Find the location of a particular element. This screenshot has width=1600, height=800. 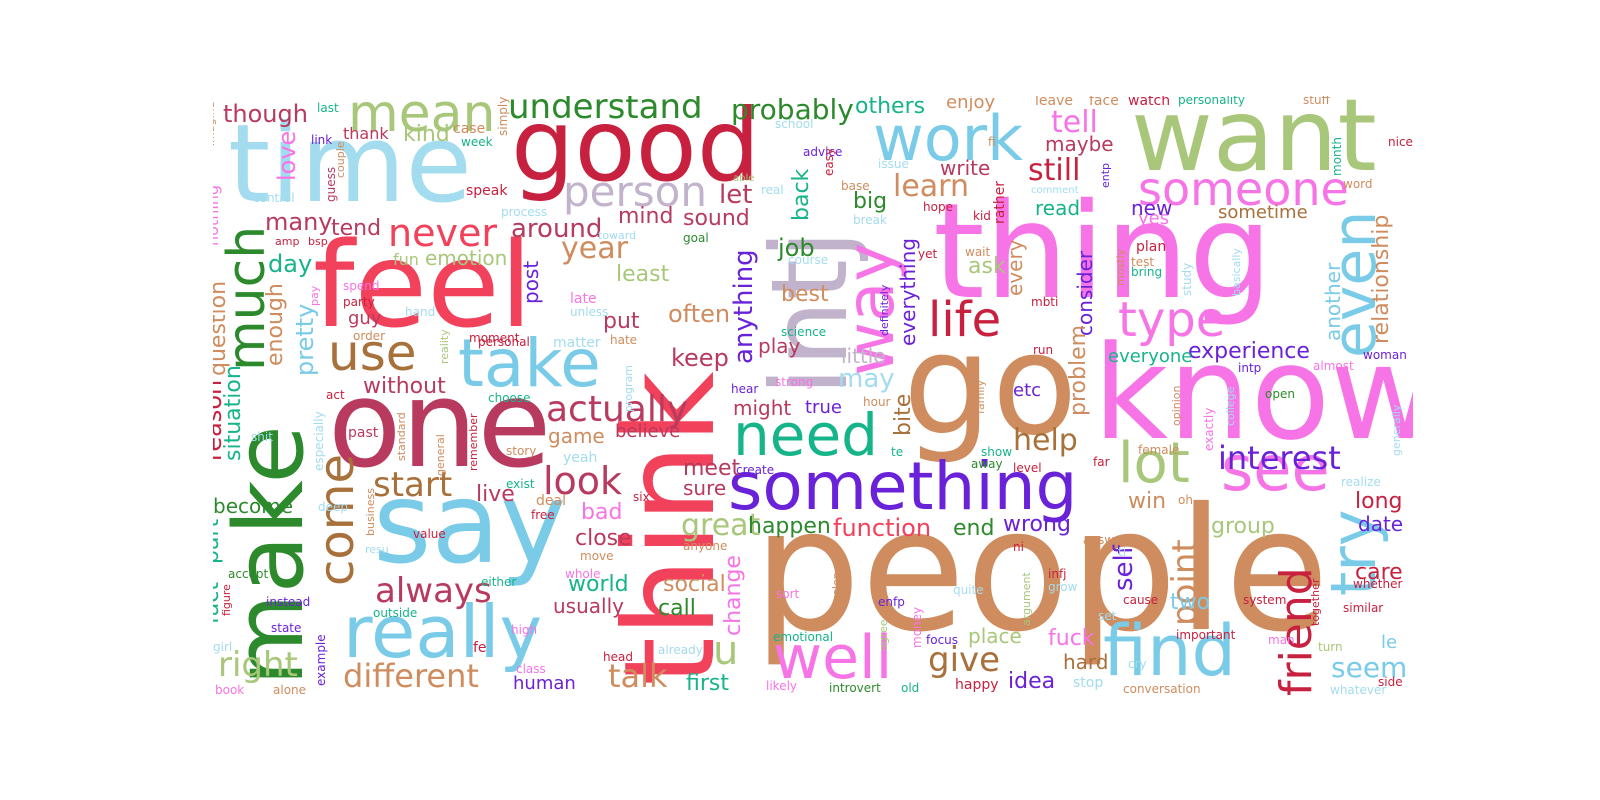

word-first: first is located at coordinates (707, 683).